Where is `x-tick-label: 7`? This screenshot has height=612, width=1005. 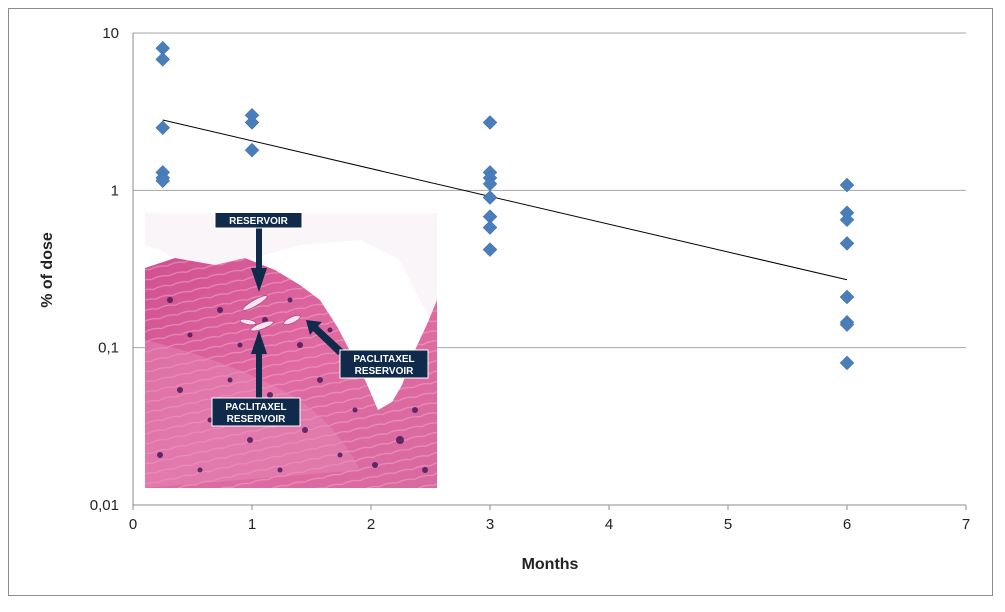 x-tick-label: 7 is located at coordinates (966, 524).